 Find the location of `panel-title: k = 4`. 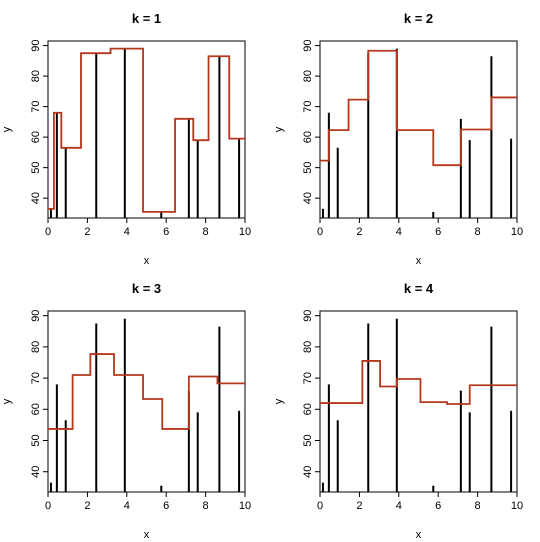

panel-title: k = 4 is located at coordinates (419, 288).